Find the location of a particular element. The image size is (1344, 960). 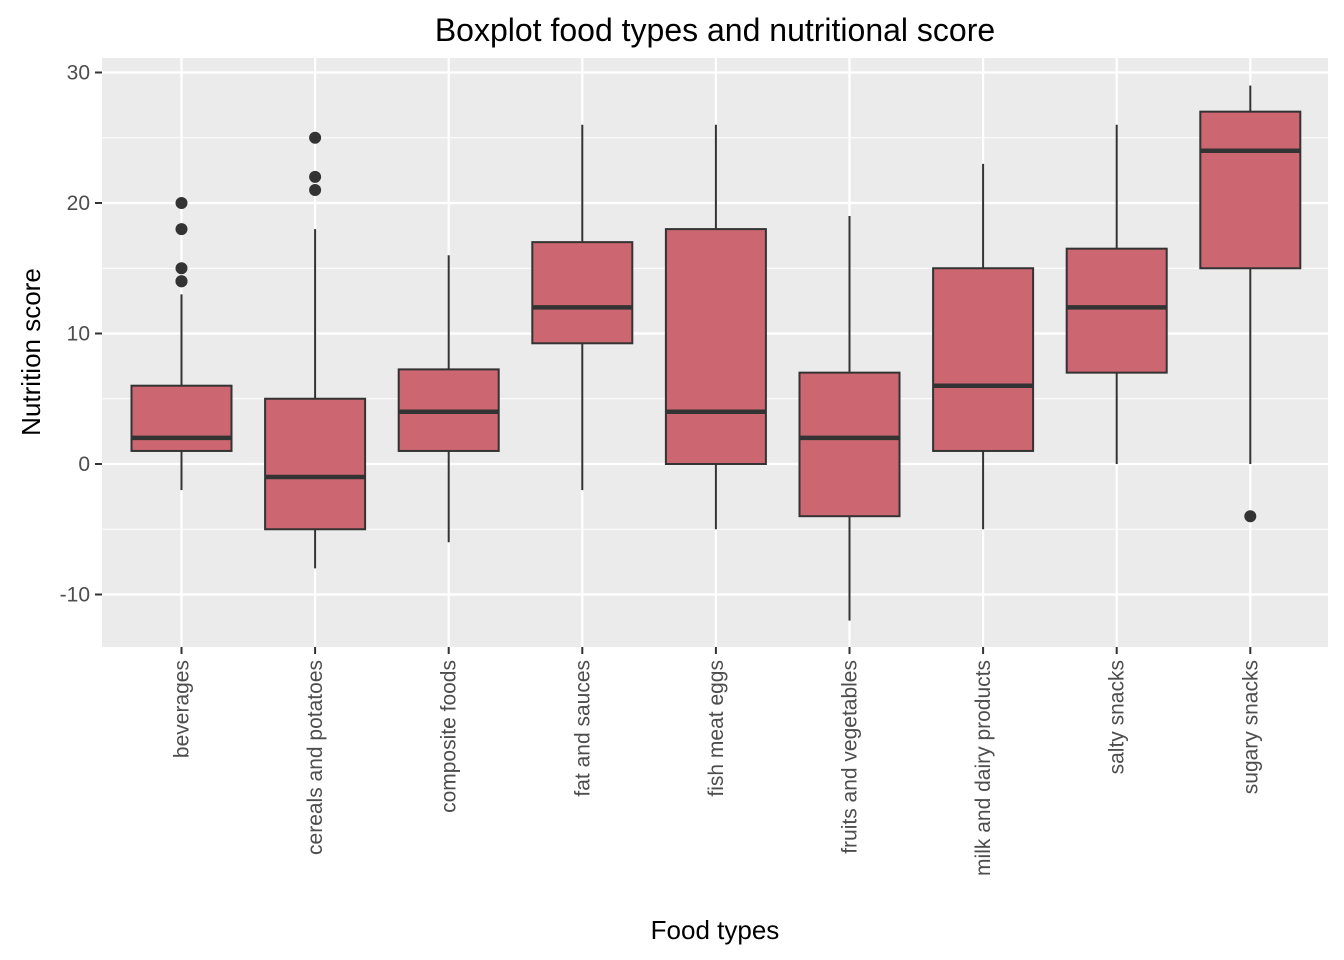

y-tick-label: 20 is located at coordinates (78, 203).